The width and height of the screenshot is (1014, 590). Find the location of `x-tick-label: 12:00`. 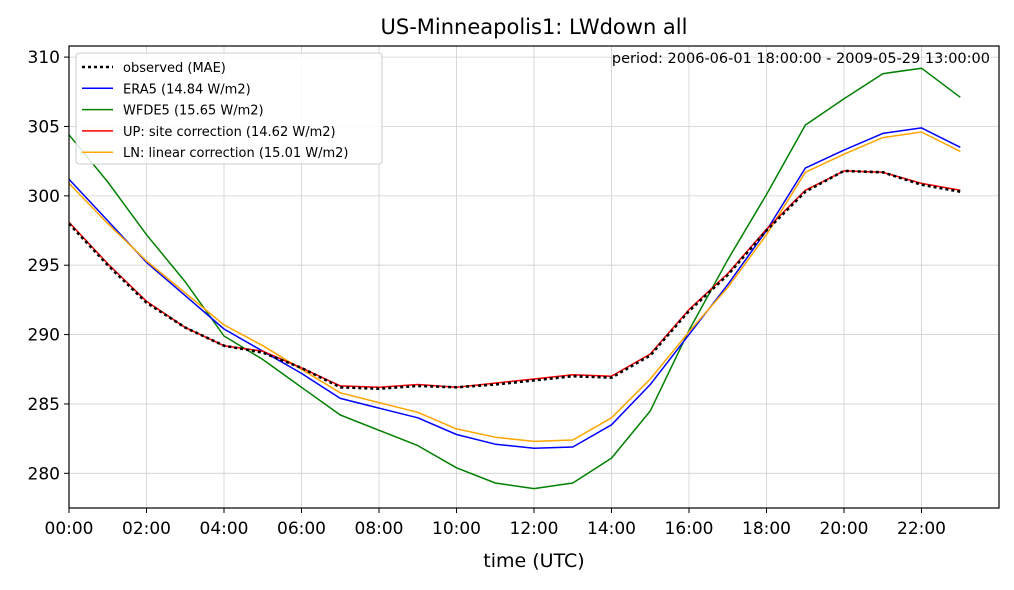

x-tick-label: 12:00 is located at coordinates (534, 529).